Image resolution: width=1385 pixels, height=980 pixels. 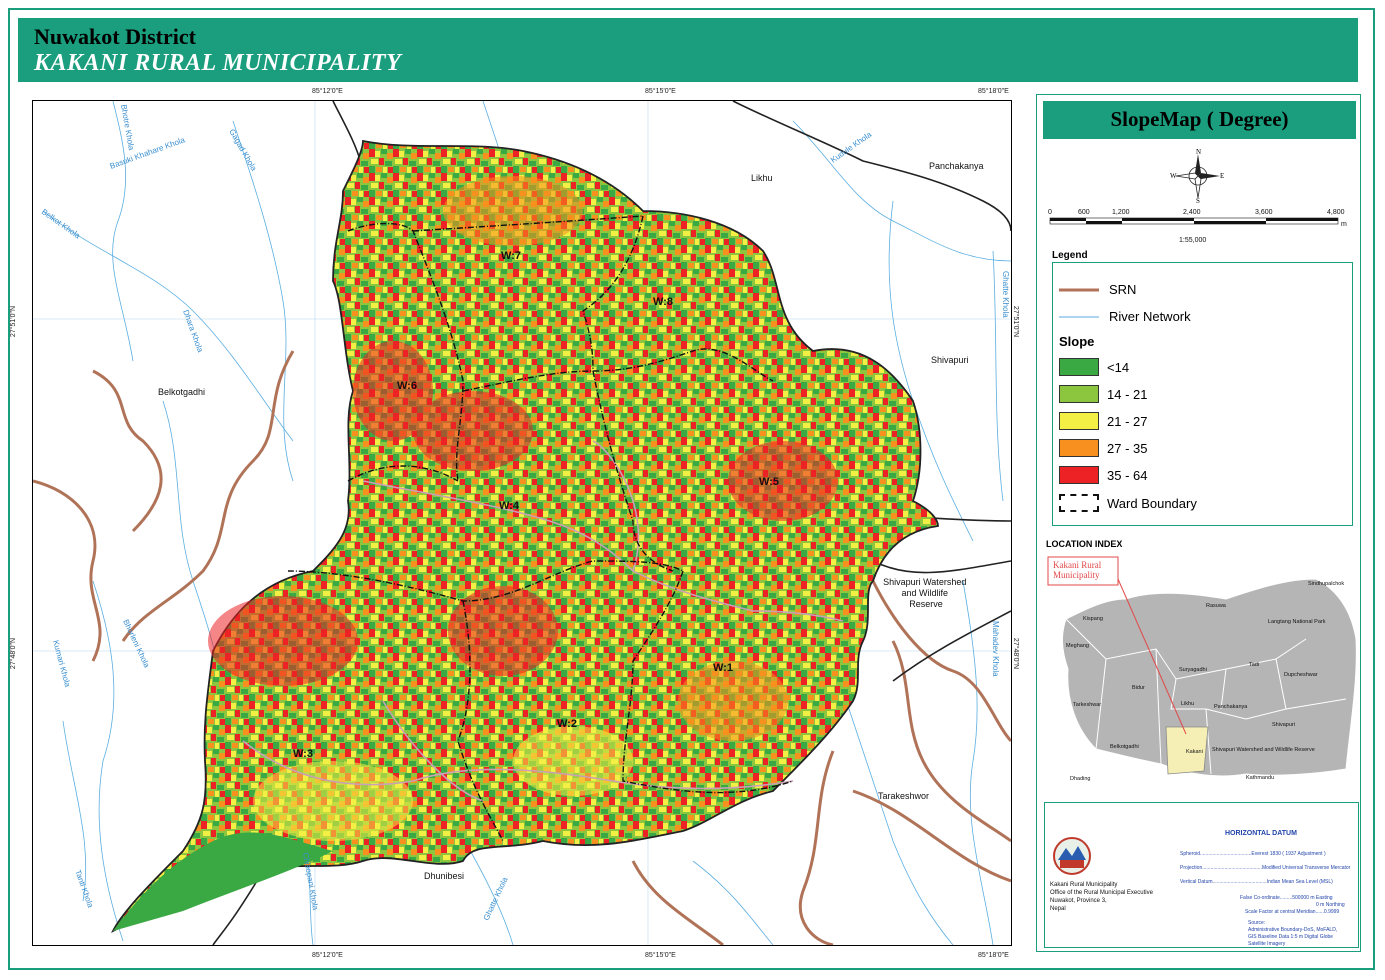 What do you see at coordinates (769, 482) in the screenshot?
I see `ward-label: W:5` at bounding box center [769, 482].